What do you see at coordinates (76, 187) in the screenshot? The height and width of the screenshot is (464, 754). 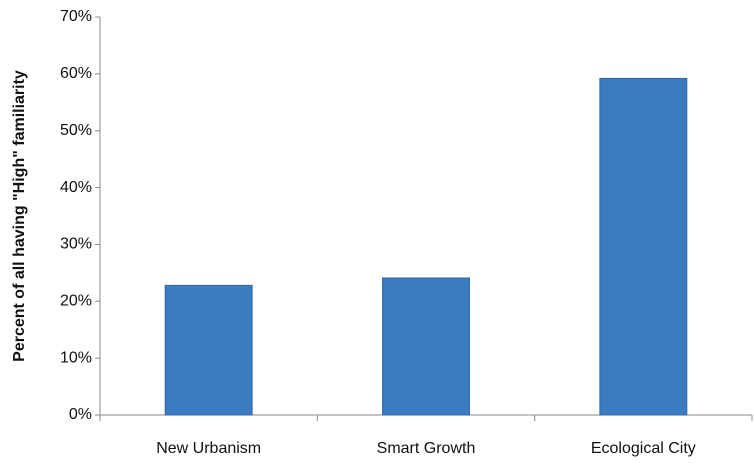 I see `y-tick-label: 40%` at bounding box center [76, 187].